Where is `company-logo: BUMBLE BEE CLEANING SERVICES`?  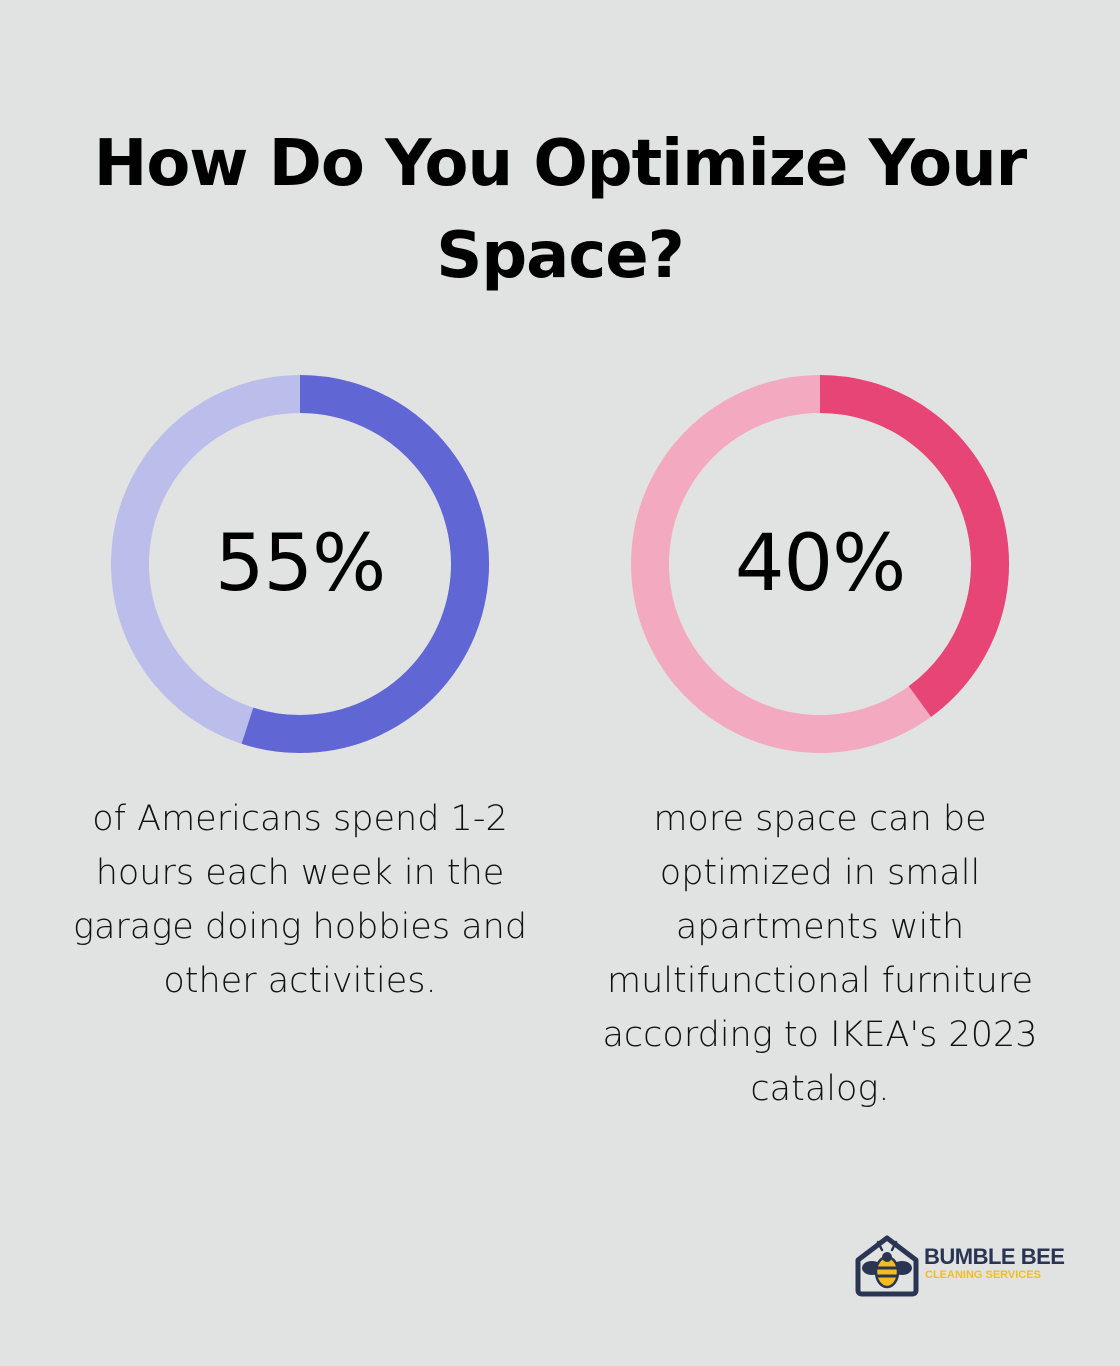 company-logo: BUMBLE BEE CLEANING SERVICES is located at coordinates (962, 1265).